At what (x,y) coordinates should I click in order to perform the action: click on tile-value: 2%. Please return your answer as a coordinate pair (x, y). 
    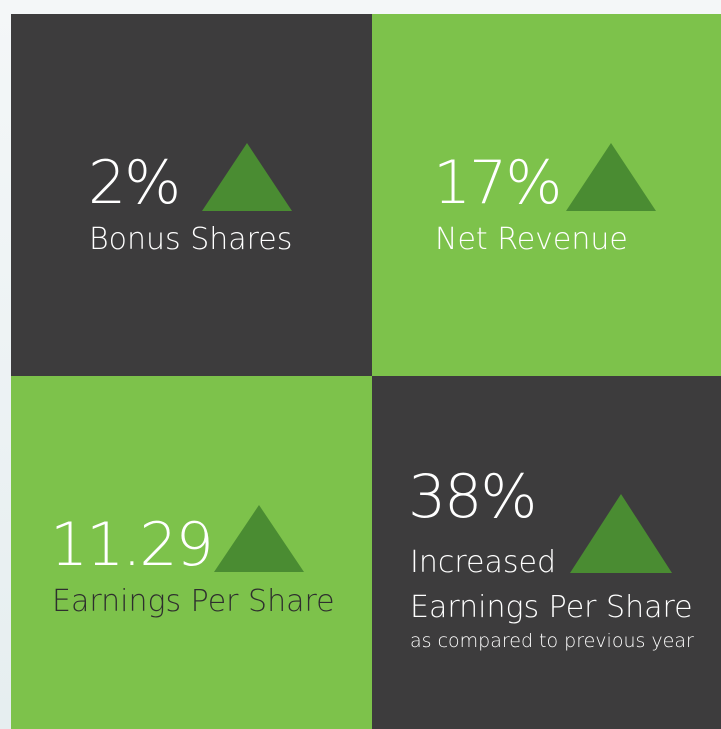
    Looking at the image, I should click on (133, 183).